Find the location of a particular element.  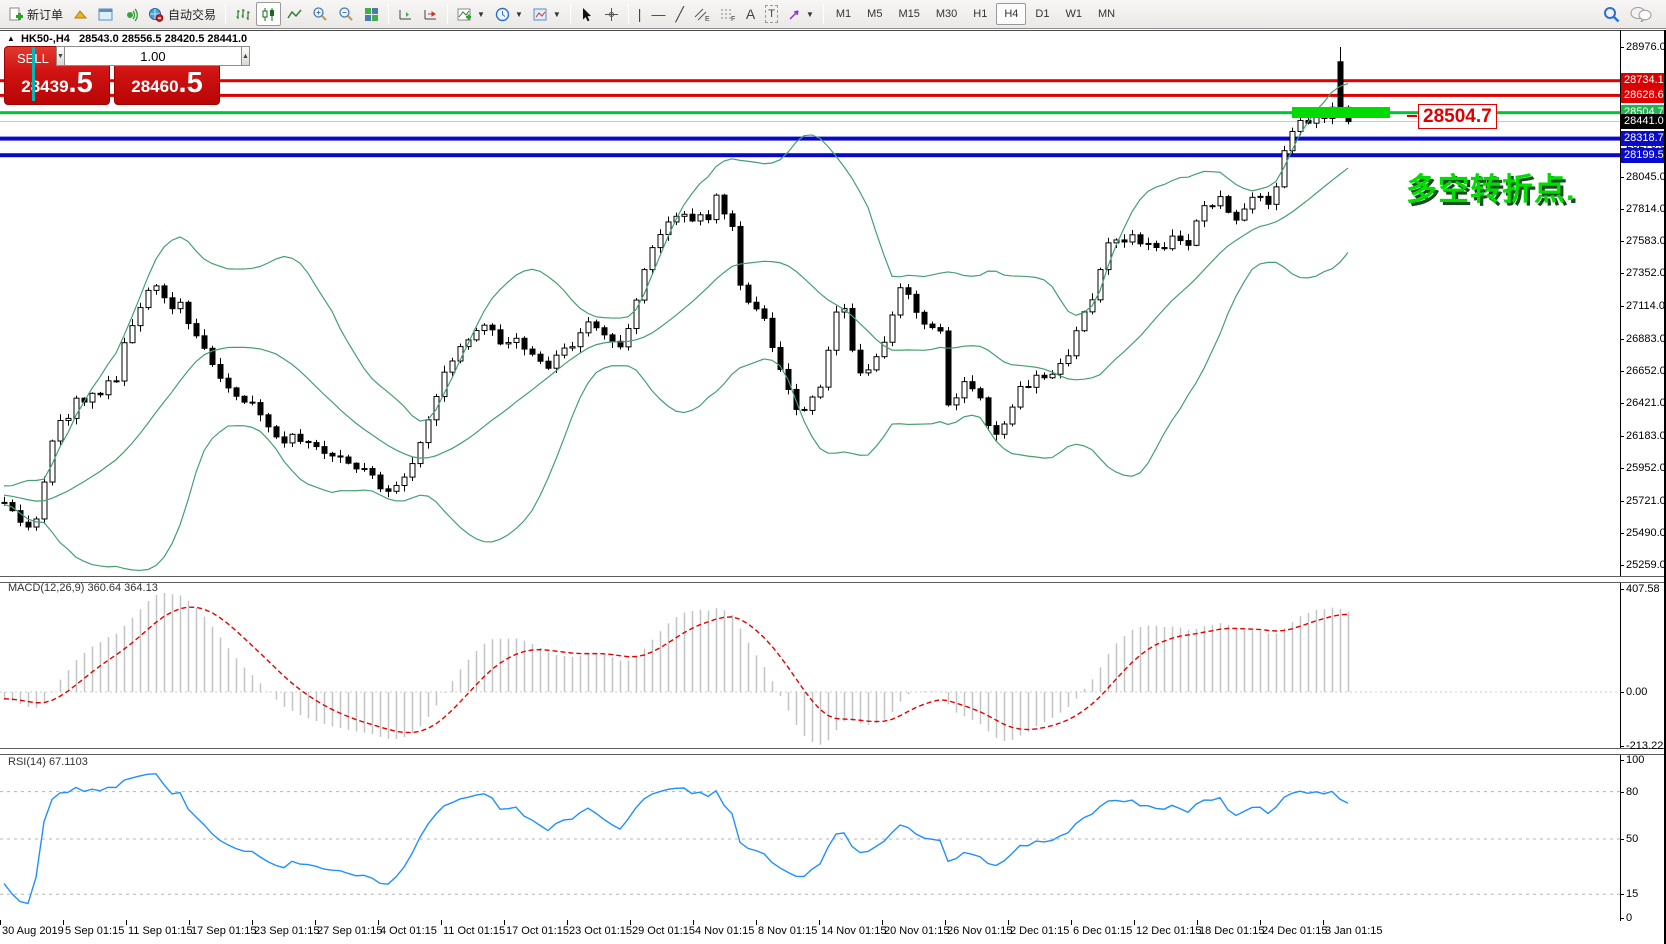

rsi-axis-tick: 100 is located at coordinates (1635, 760).